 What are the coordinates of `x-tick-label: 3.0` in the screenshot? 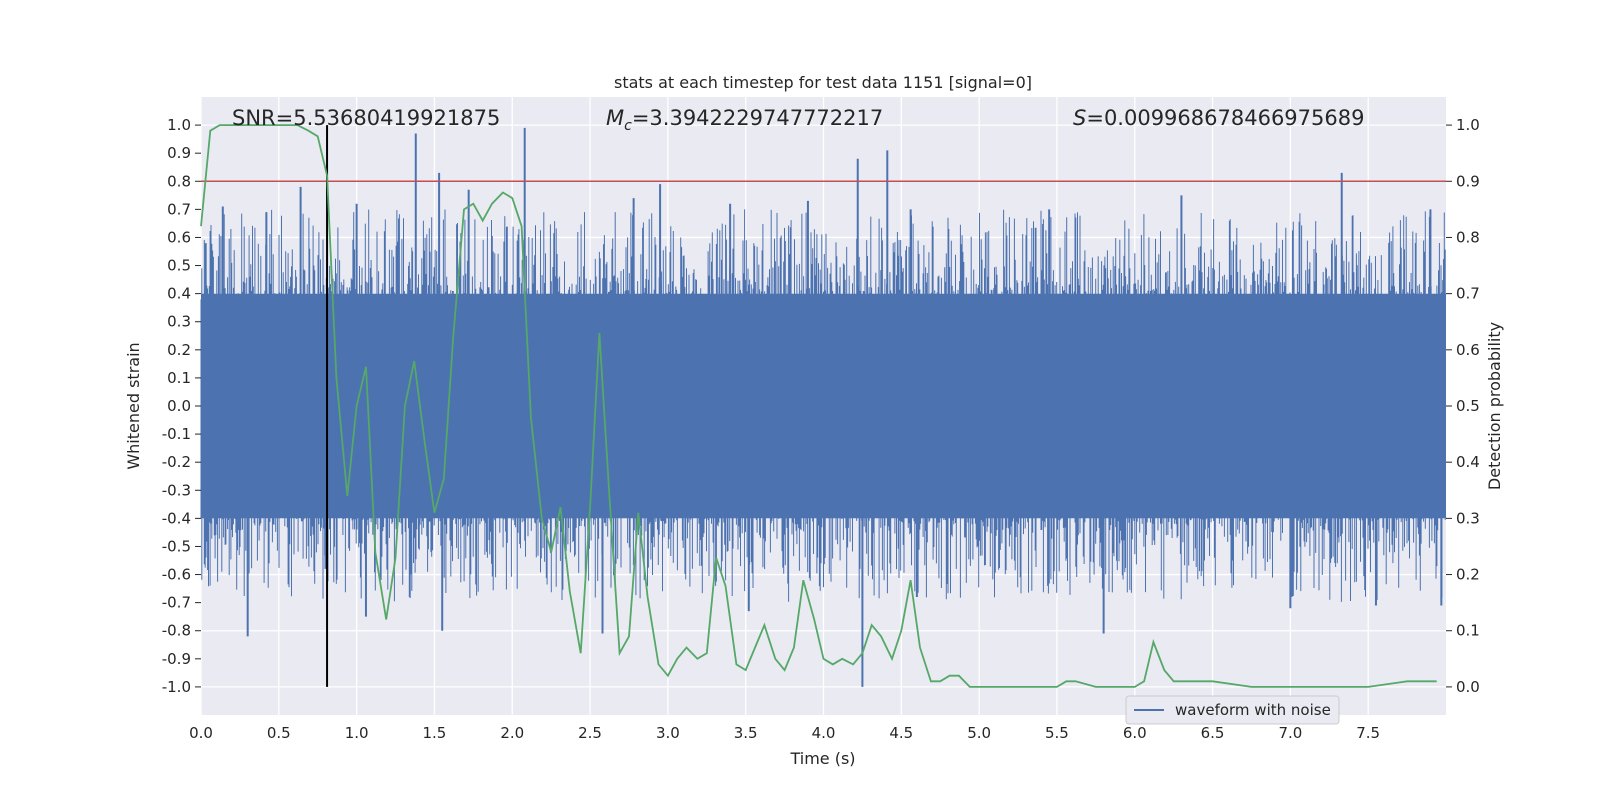 It's located at (668, 733).